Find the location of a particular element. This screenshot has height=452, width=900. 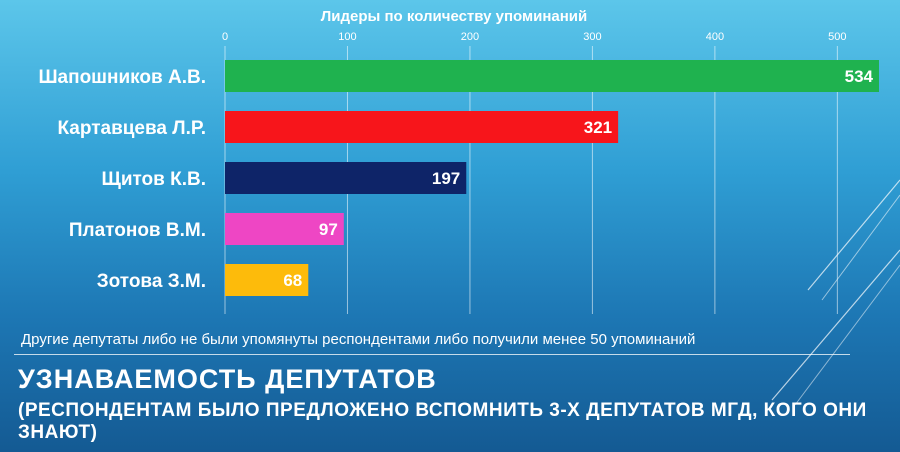

data-label: 534 is located at coordinates (859, 76).